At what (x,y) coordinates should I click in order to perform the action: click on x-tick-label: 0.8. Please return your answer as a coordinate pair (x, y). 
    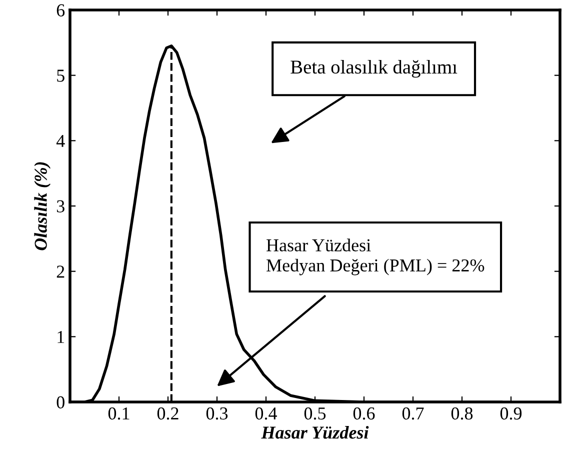
    Looking at the image, I should click on (462, 413).